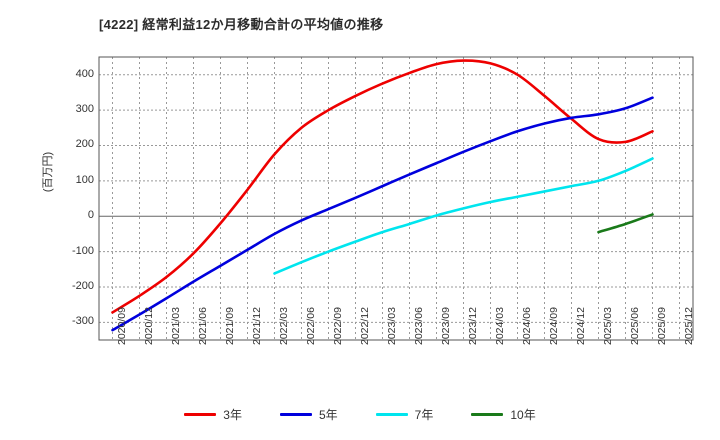 The width and height of the screenshot is (720, 440). I want to click on x-tick-label: 2023/06, so click(418, 326).